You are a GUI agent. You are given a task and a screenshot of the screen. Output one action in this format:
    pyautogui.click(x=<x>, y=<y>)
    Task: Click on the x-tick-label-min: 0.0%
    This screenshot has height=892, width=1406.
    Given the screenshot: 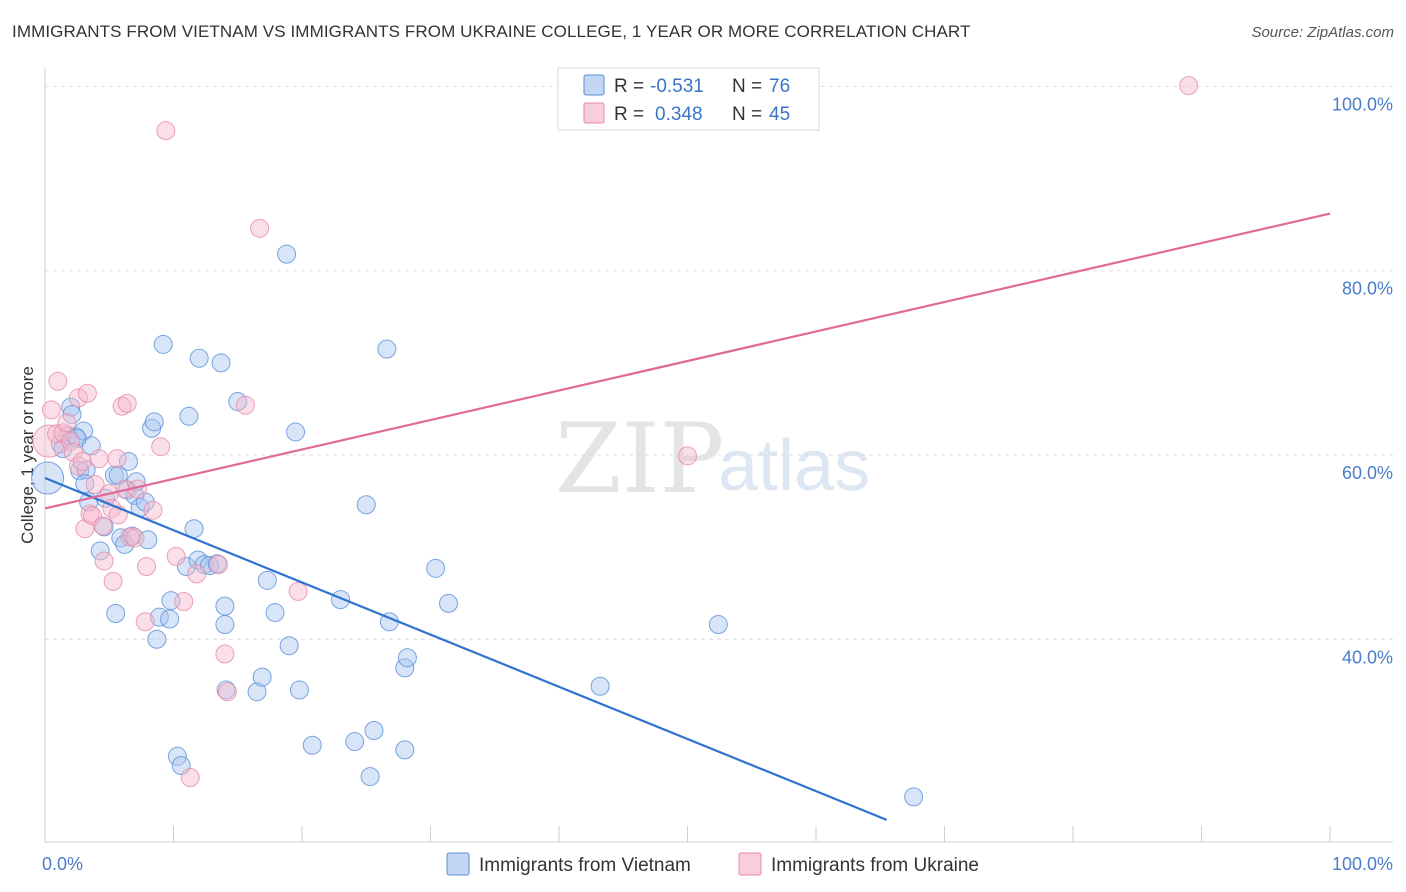 What is the action you would take?
    pyautogui.click(x=62, y=864)
    